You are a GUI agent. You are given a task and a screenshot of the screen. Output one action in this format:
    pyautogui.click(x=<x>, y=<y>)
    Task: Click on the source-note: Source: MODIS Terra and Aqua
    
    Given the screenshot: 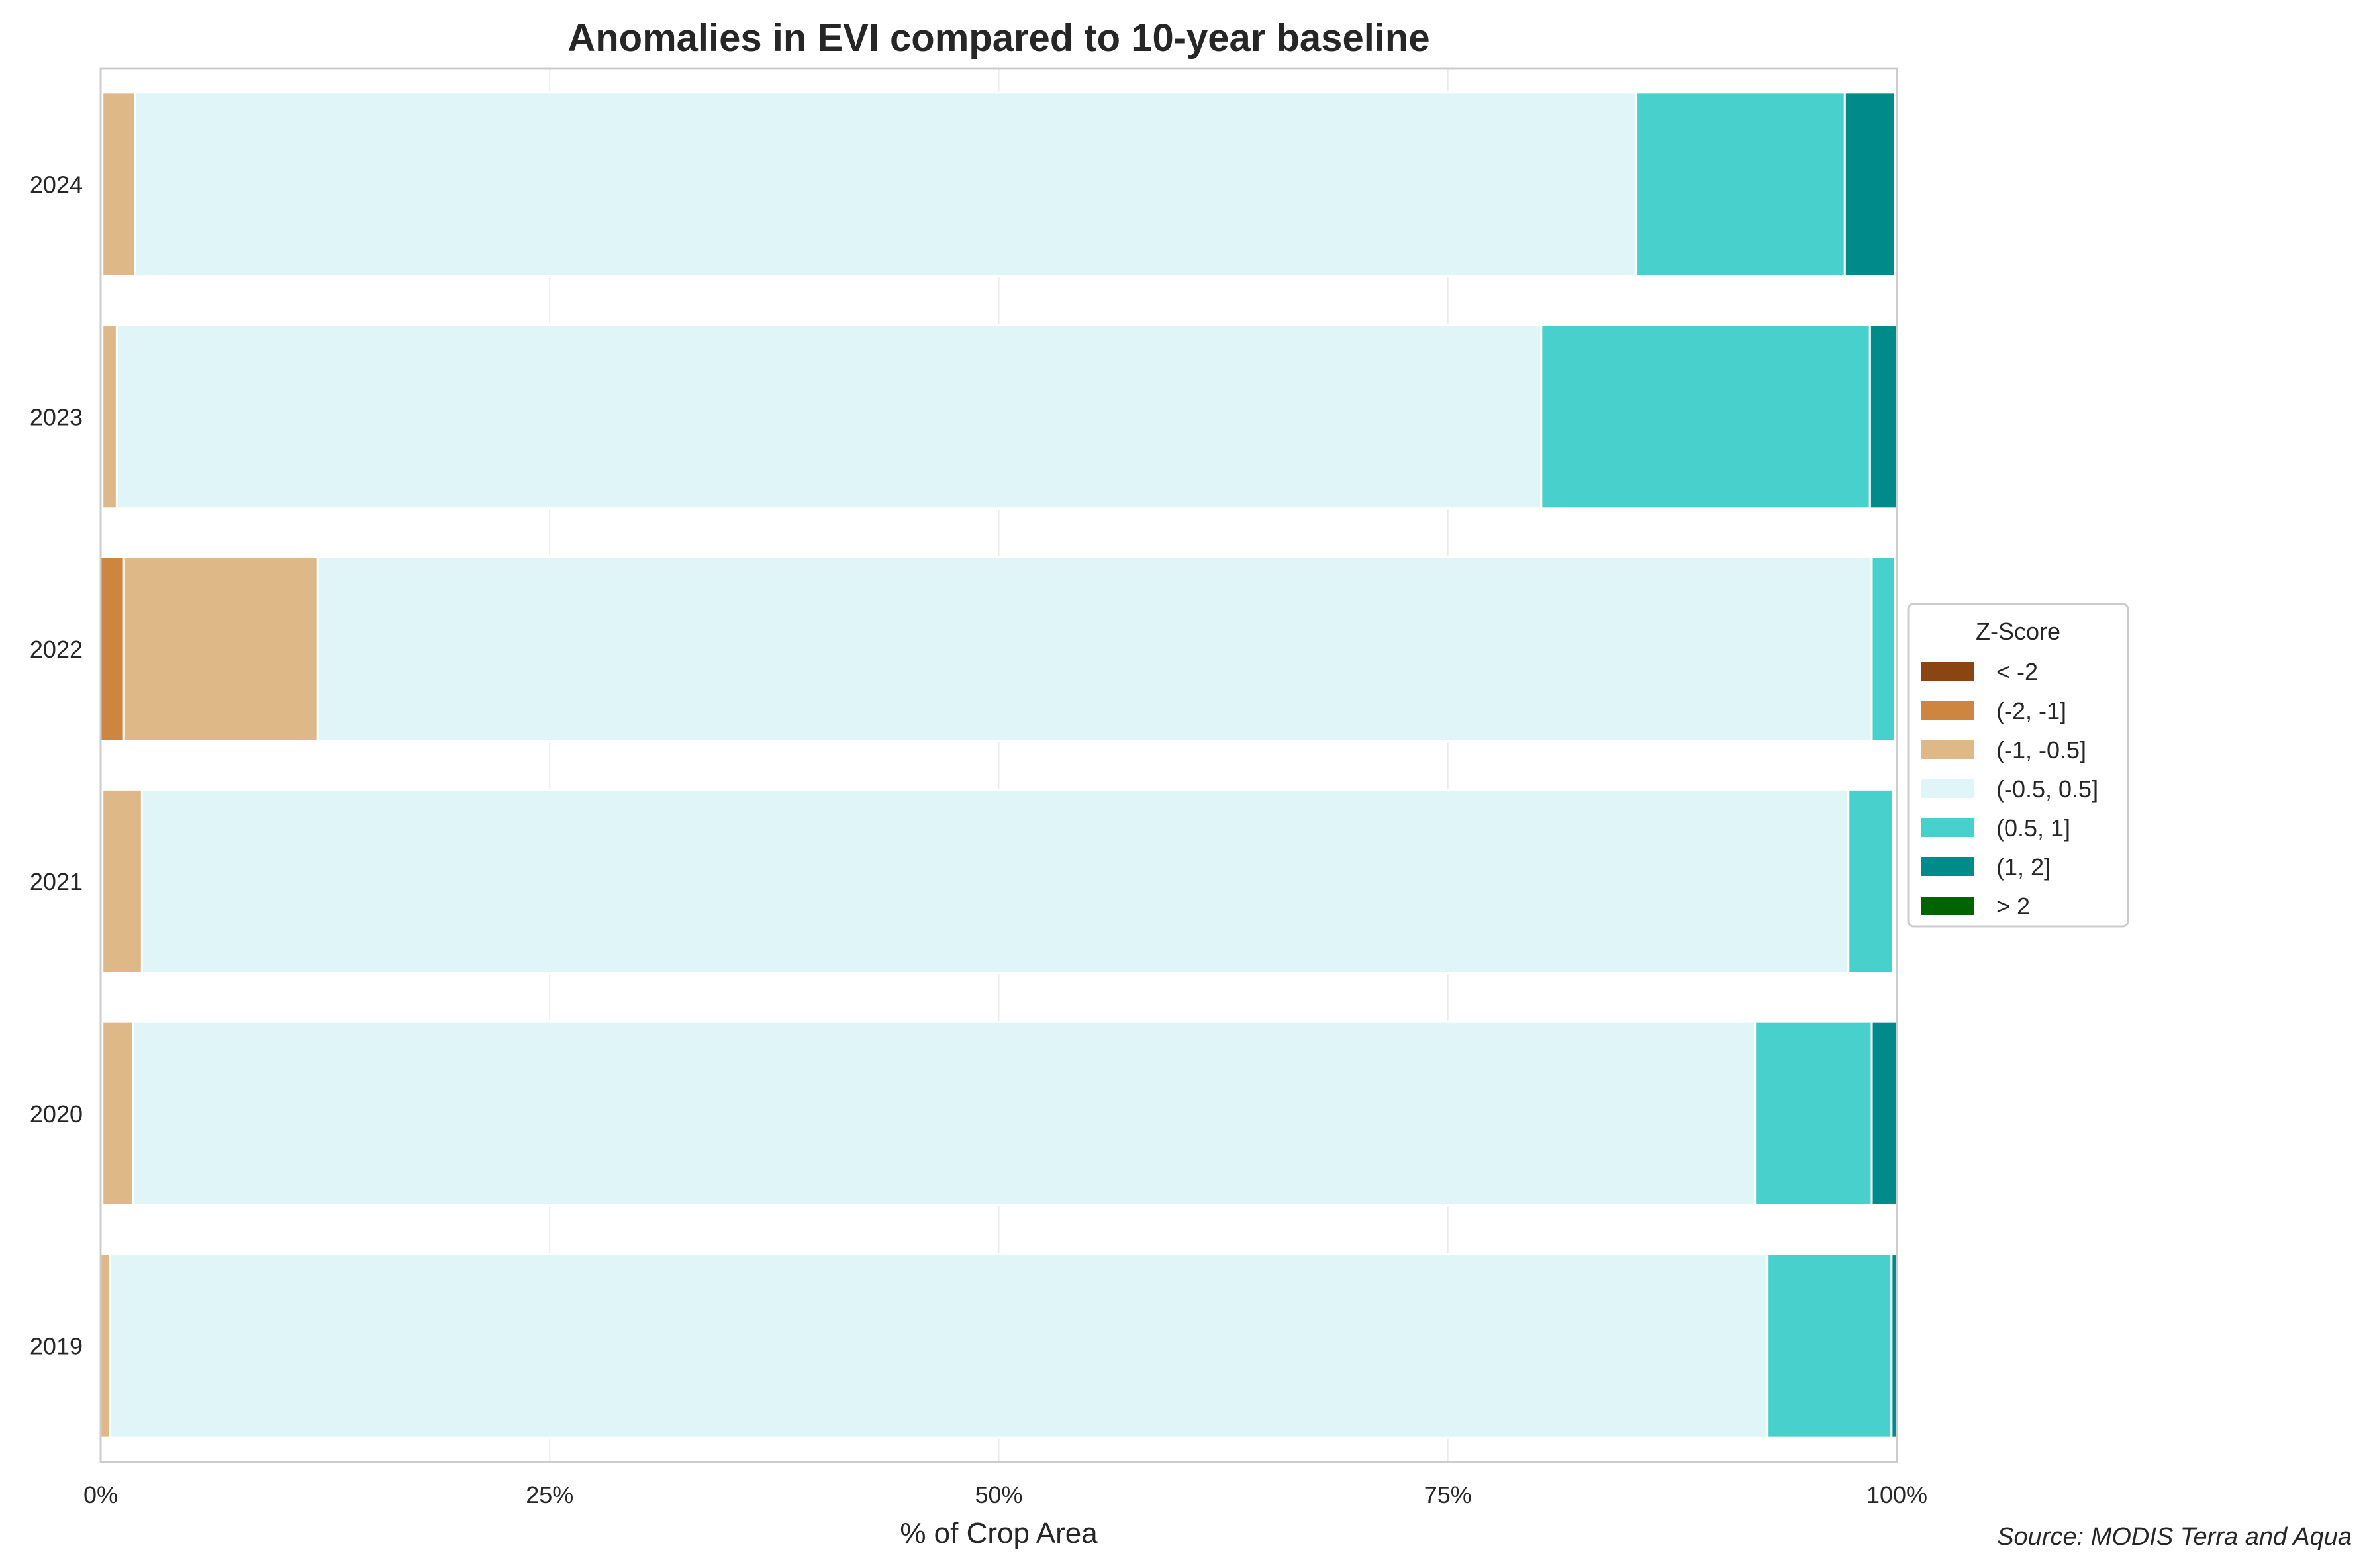 What is the action you would take?
    pyautogui.click(x=2174, y=1537)
    